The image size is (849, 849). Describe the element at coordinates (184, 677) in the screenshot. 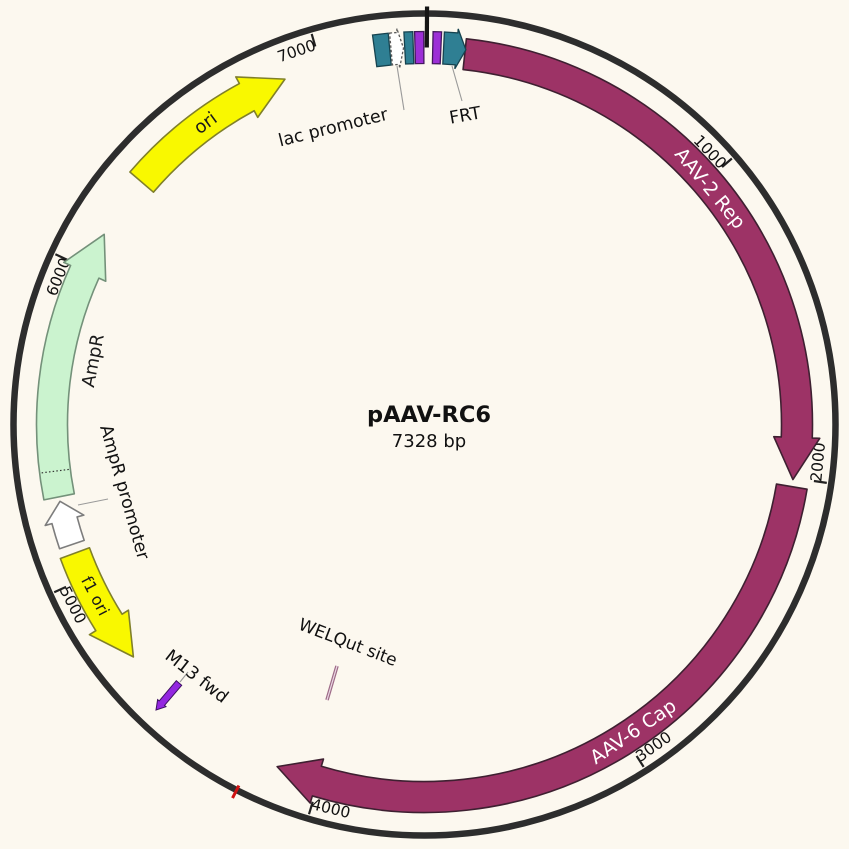

I see `m13-fwd-leader` at that location.